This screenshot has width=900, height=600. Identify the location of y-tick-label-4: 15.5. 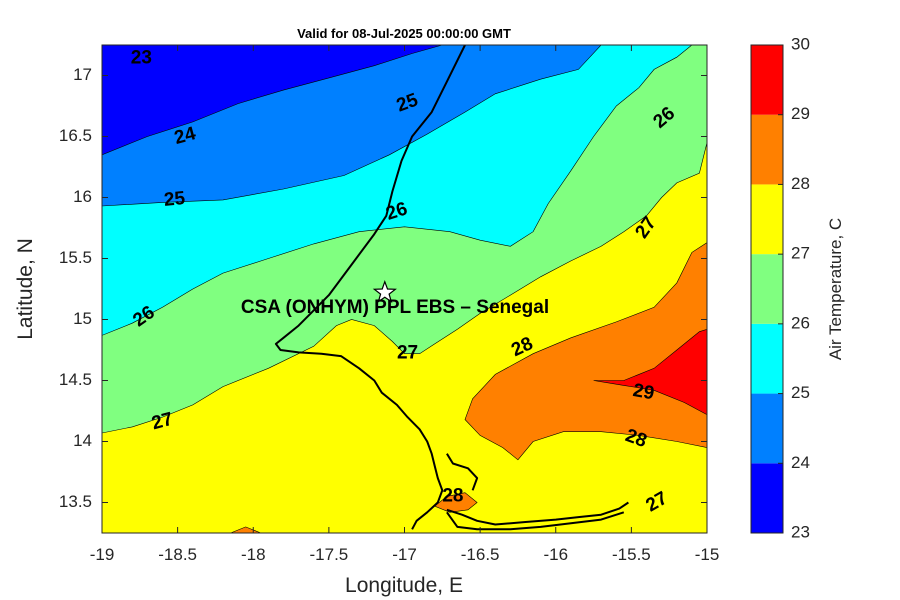
(75, 257).